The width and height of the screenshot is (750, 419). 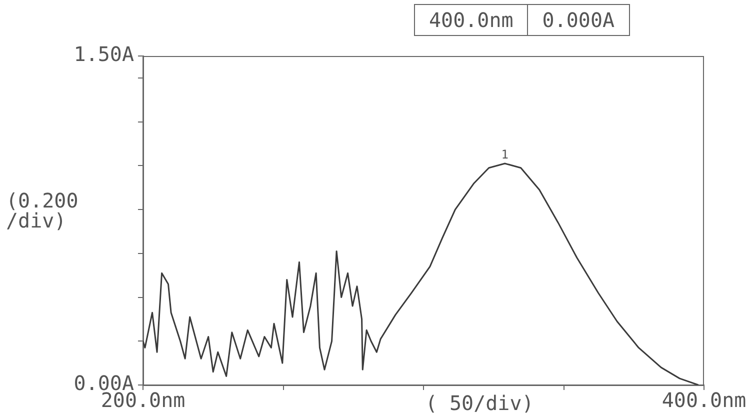 I want to click on annotation: 1, so click(x=504, y=155).